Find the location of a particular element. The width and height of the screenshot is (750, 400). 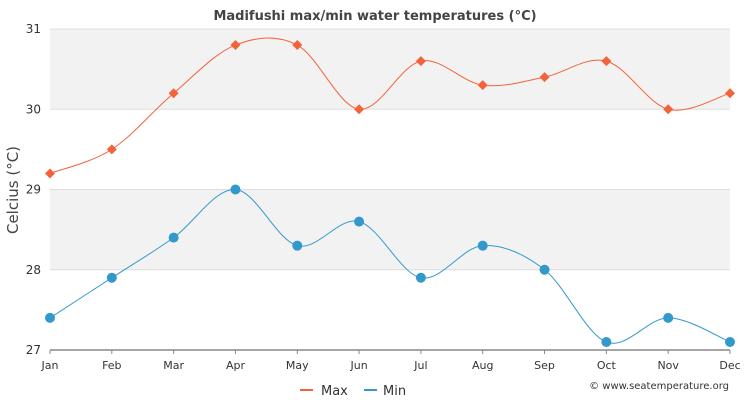

y-axis-ticks: 27 28 29 30 31 is located at coordinates (33, 189).